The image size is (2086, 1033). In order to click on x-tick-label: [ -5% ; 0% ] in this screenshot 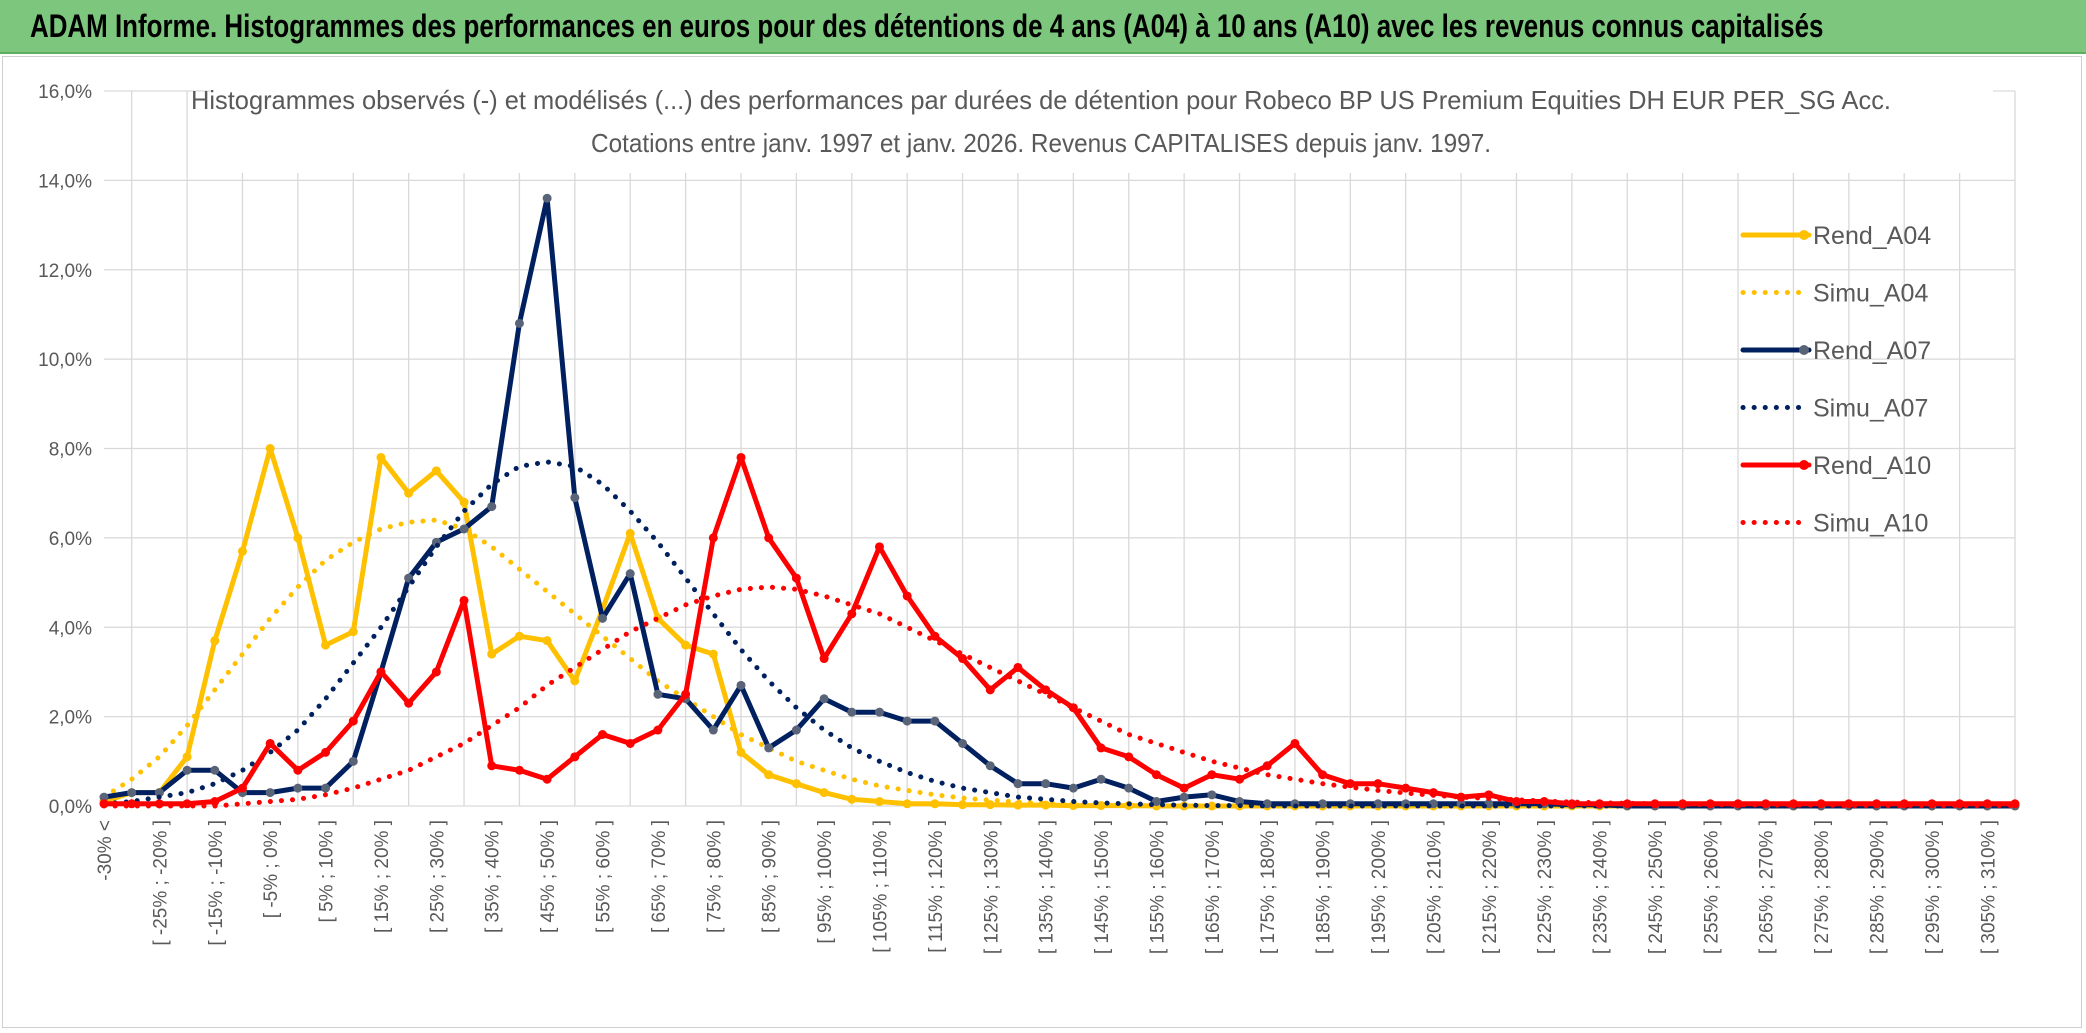, I will do `click(271, 869)`.